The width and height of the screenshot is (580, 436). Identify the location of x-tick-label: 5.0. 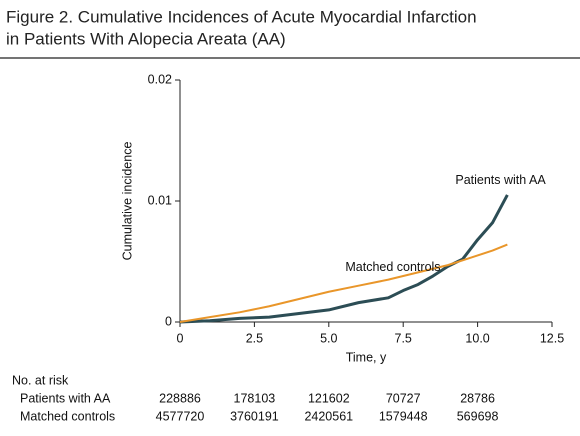
(328, 338).